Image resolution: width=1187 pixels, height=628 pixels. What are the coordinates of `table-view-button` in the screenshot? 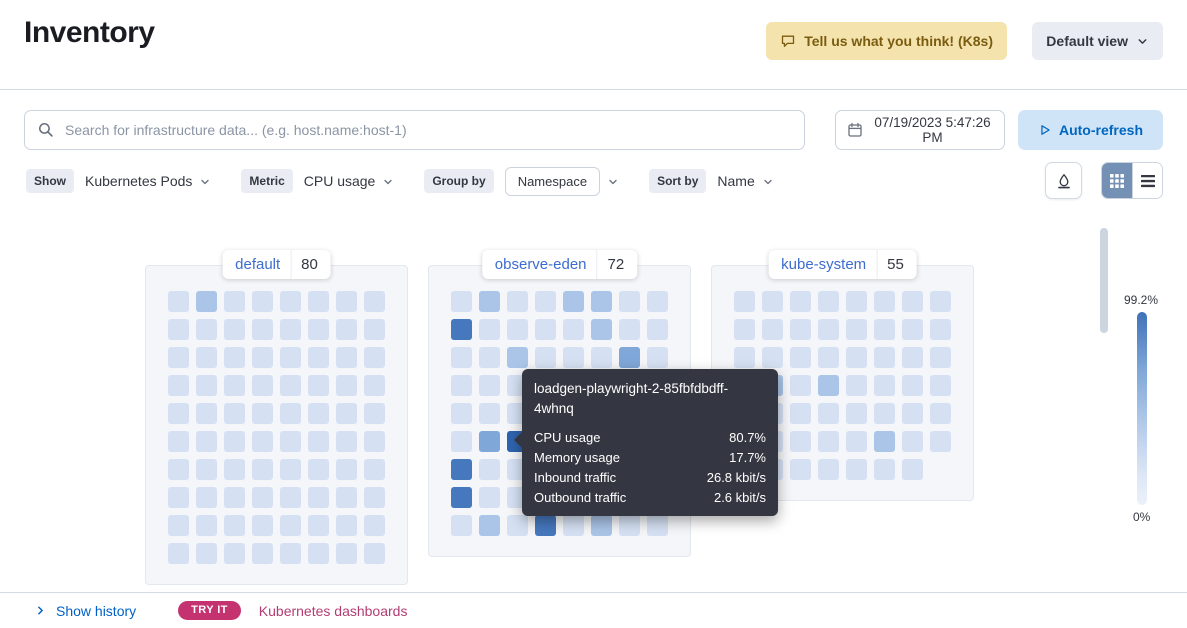 It's located at (1147, 180).